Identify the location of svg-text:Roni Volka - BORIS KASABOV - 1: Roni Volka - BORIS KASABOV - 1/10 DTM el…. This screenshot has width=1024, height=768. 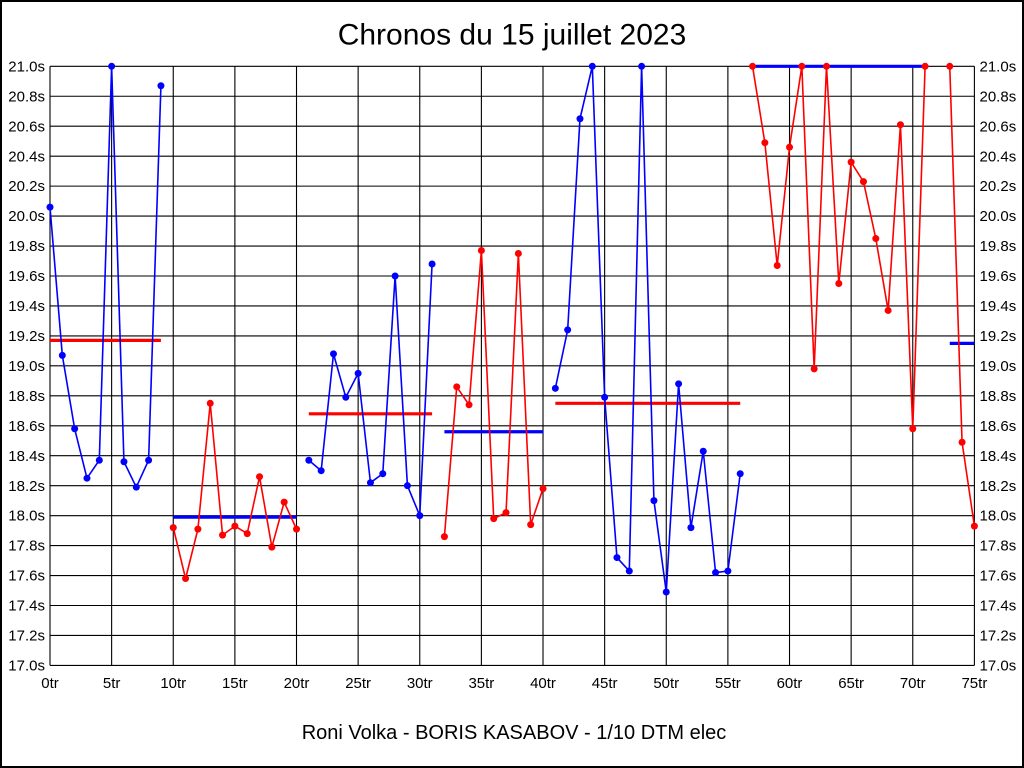
(514, 733).